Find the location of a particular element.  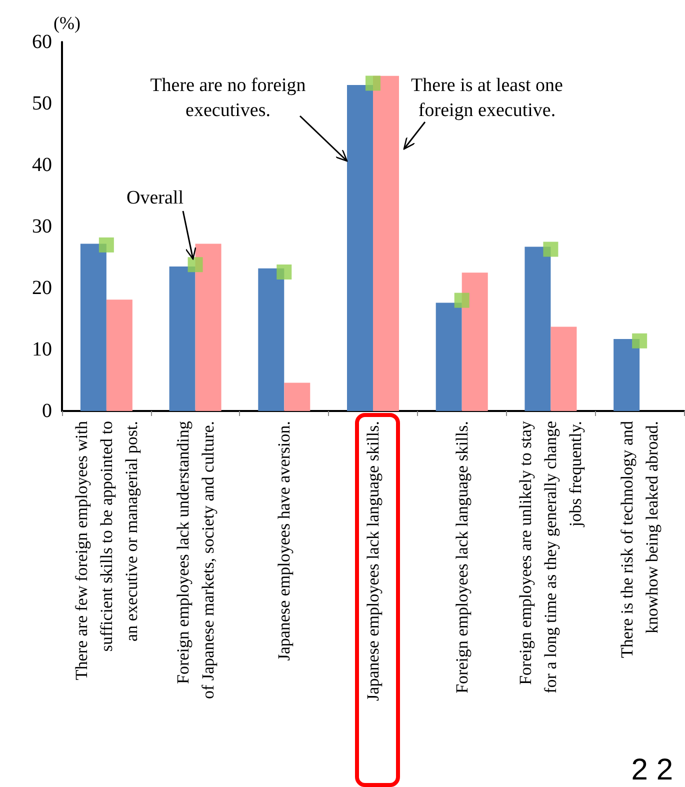

series-label: Overall is located at coordinates (155, 198).